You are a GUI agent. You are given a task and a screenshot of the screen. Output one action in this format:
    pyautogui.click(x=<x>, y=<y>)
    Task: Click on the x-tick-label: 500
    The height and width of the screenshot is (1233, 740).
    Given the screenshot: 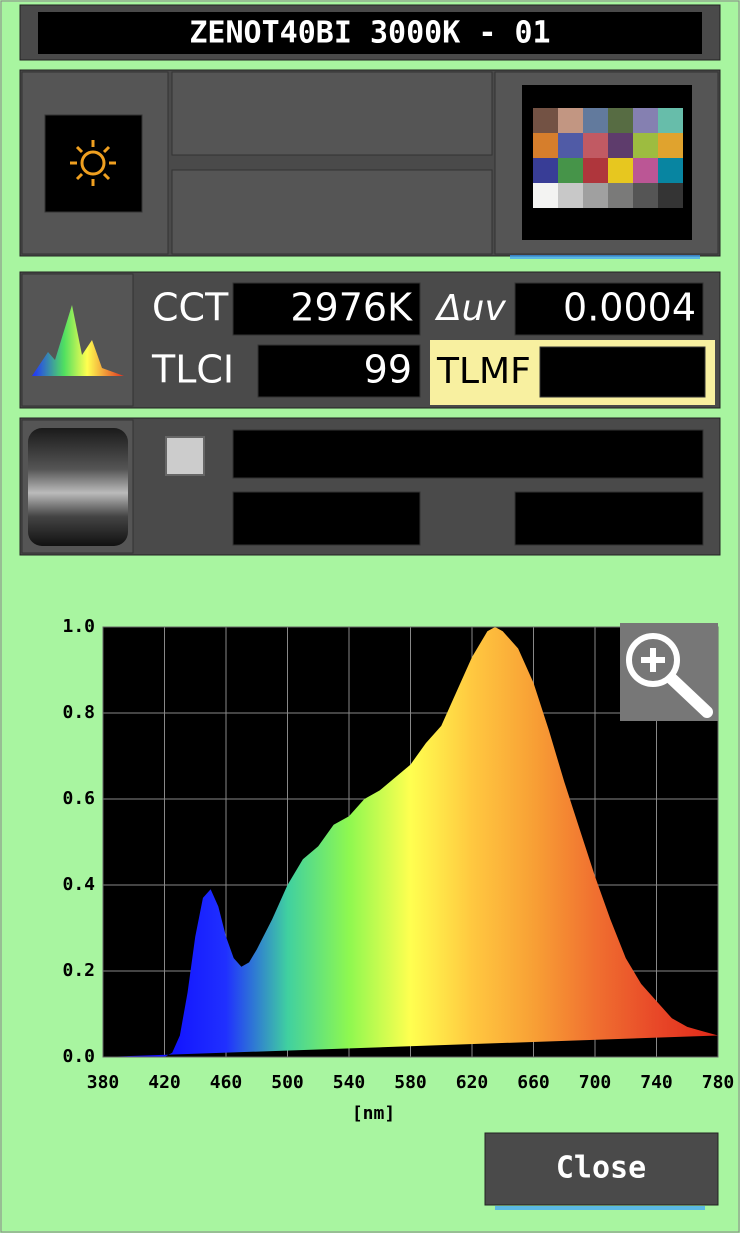 What is the action you would take?
    pyautogui.click(x=287, y=1082)
    